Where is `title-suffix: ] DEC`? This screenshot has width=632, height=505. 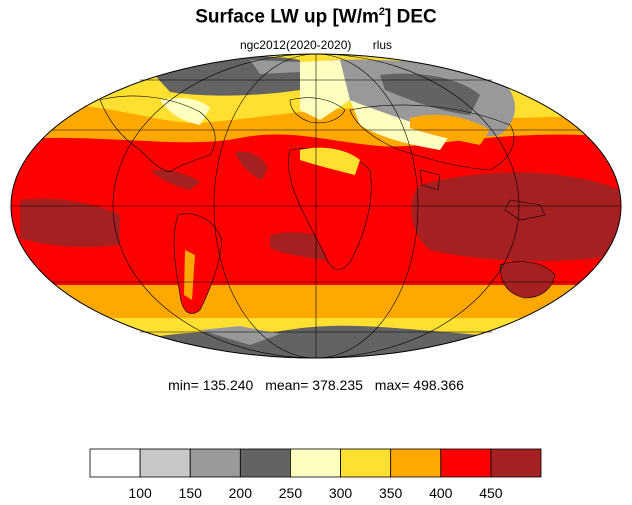 title-suffix: ] DEC is located at coordinates (411, 17).